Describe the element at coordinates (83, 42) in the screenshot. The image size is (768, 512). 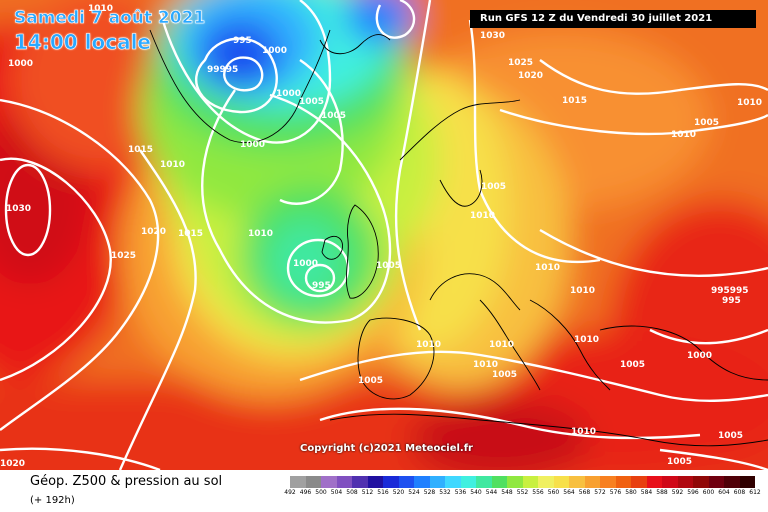
I see `forecast-time: 14:00 locale` at that location.